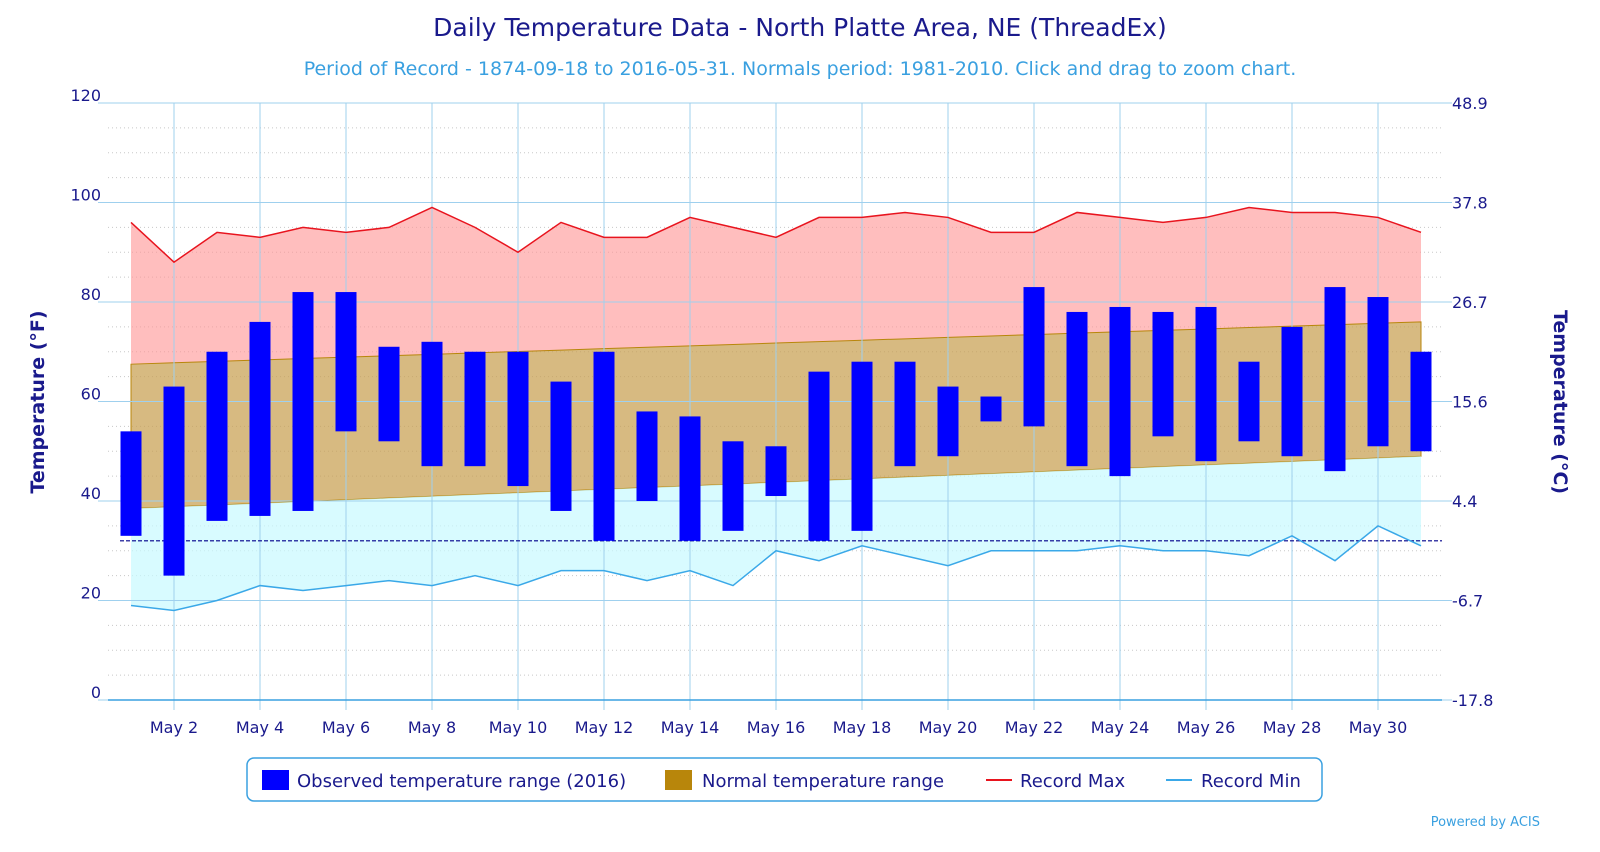 This screenshot has width=1600, height=852. I want to click on legend-label-record-min: Record Min, so click(1251, 781).